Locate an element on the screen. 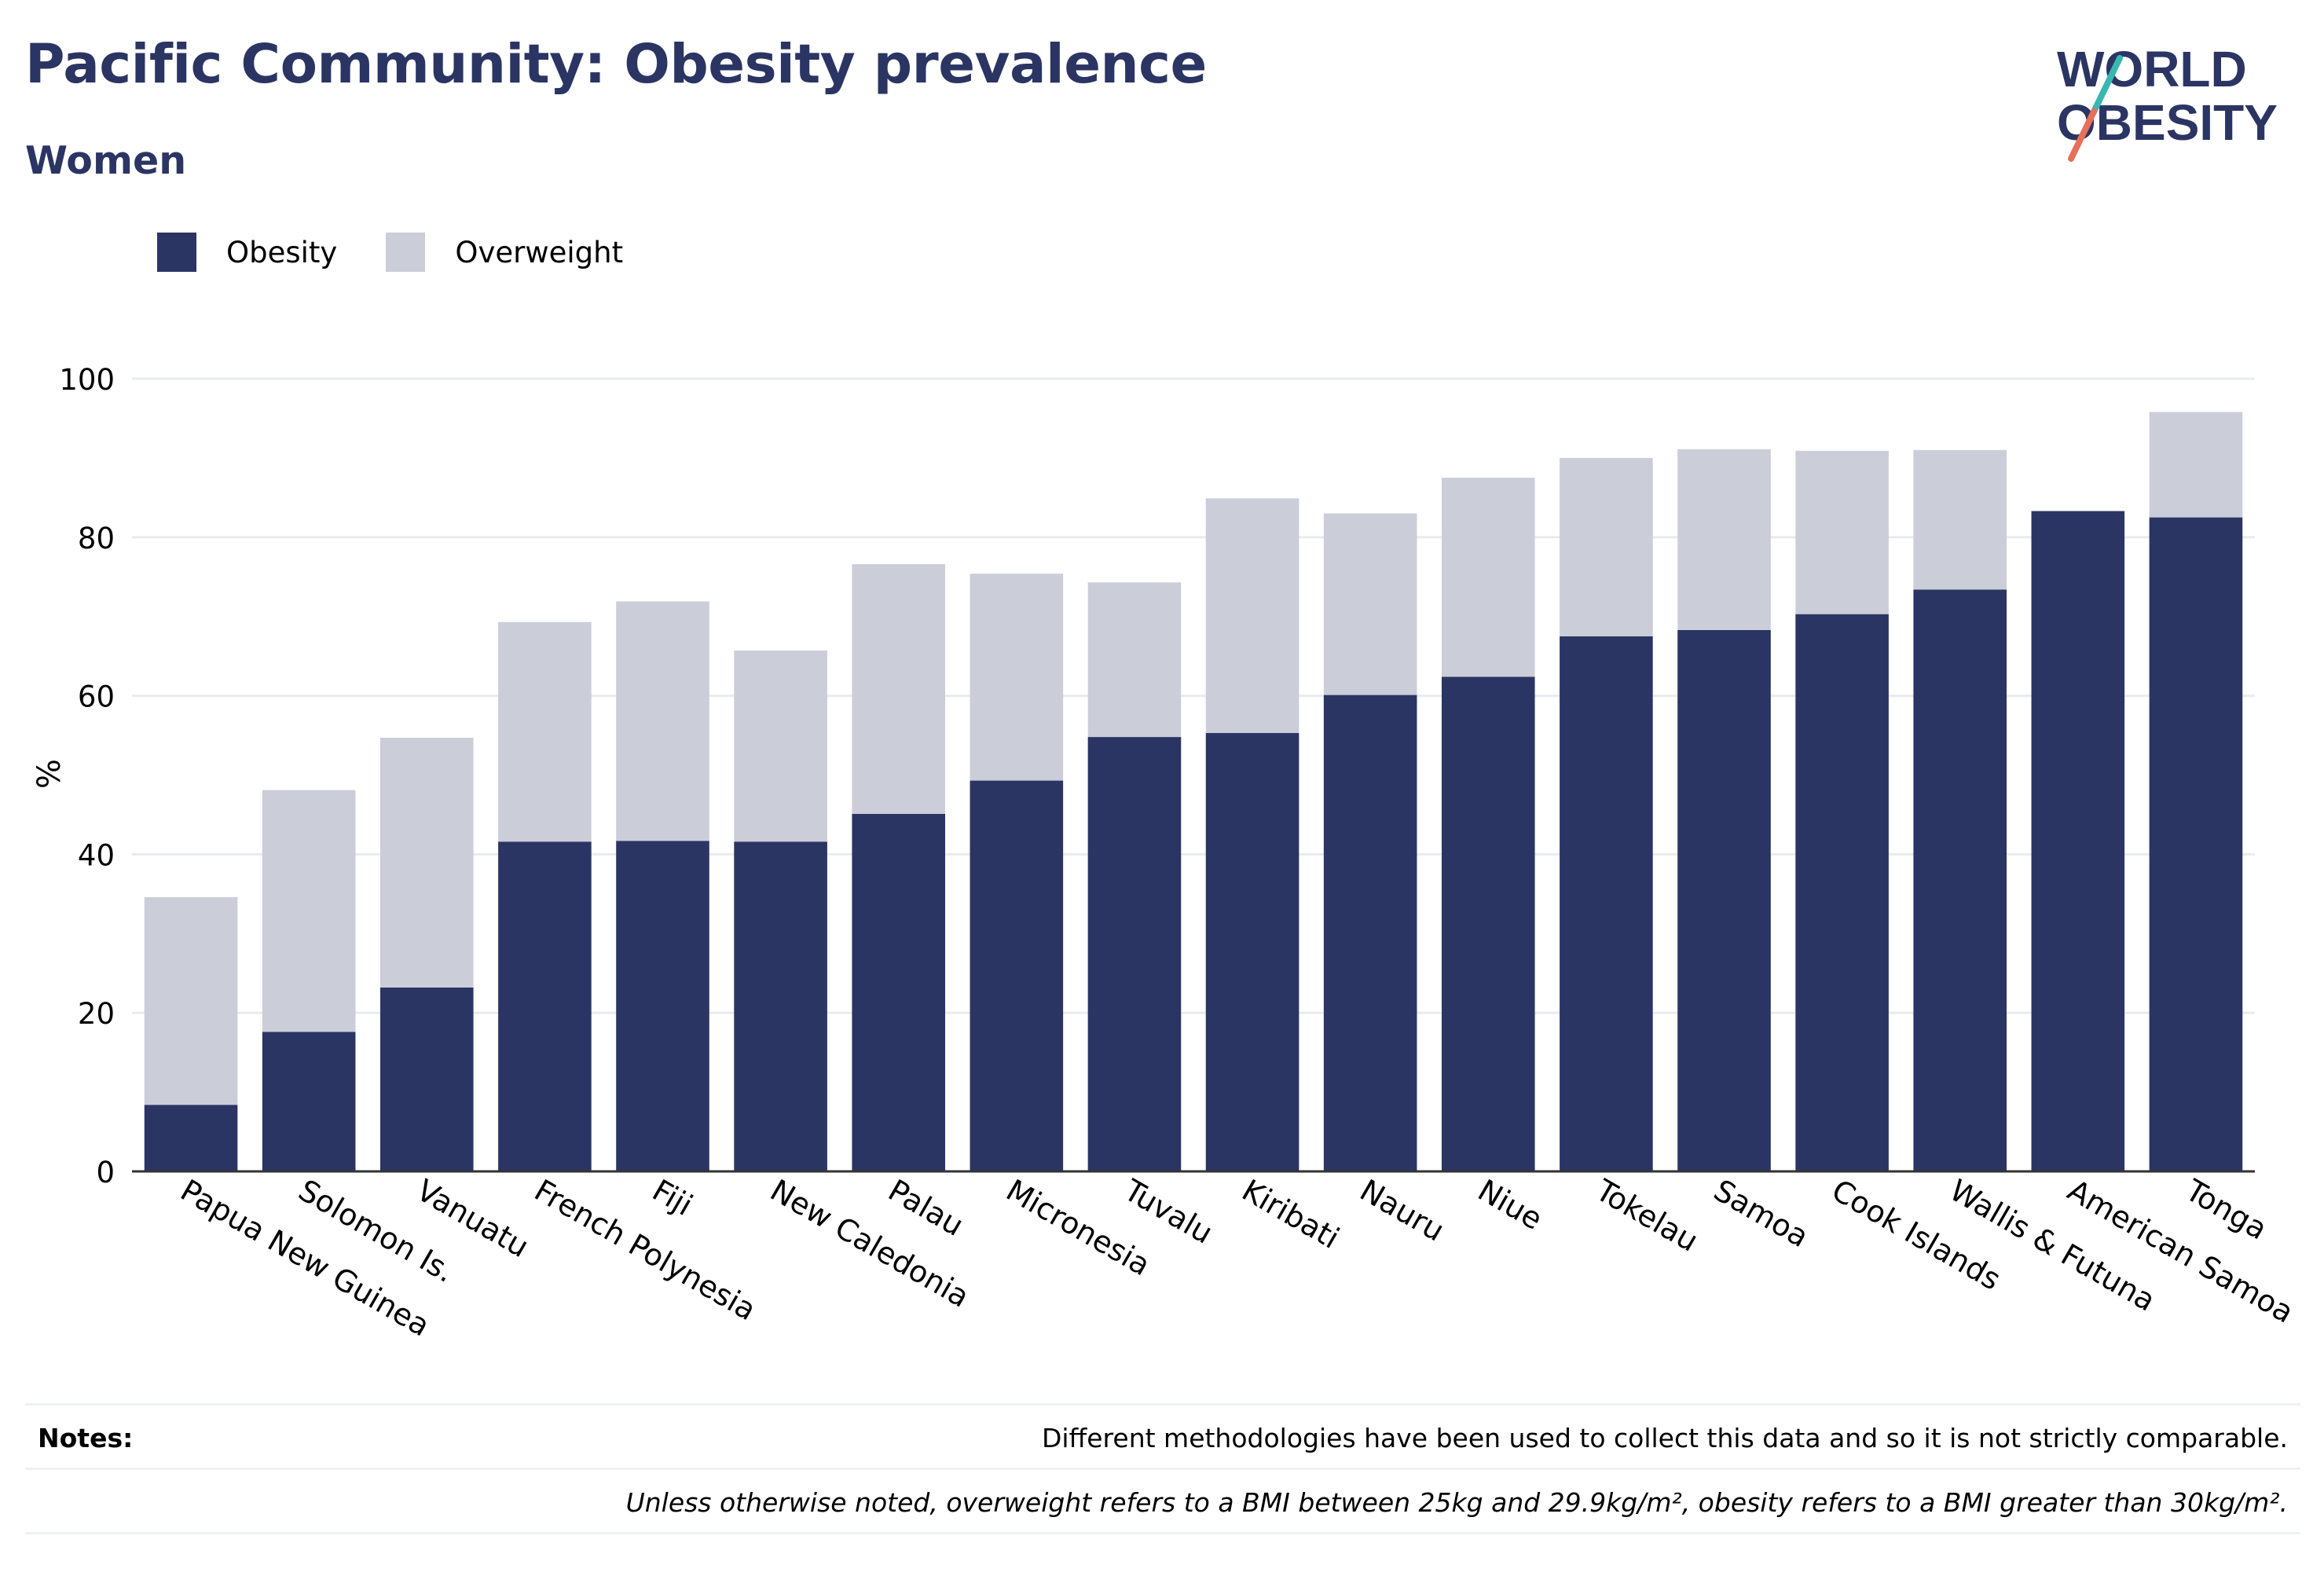  notes-divider is located at coordinates (1162, 1533).